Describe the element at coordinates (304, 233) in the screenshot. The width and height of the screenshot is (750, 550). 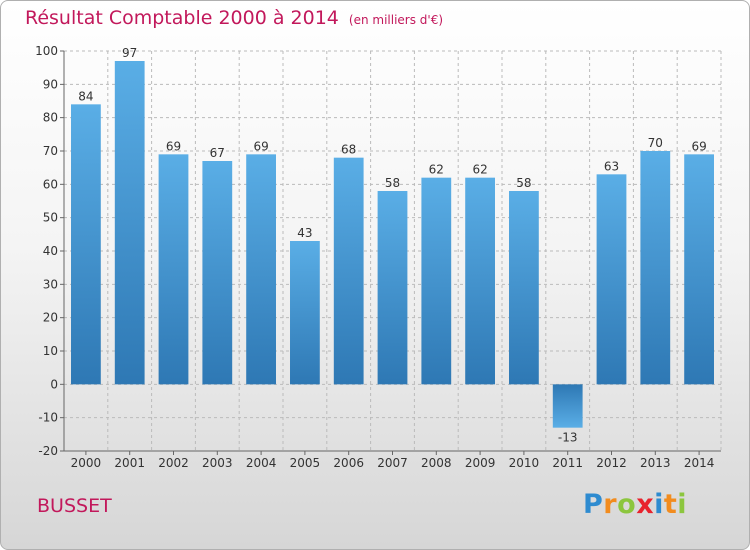
I see `data-label: 43` at that location.